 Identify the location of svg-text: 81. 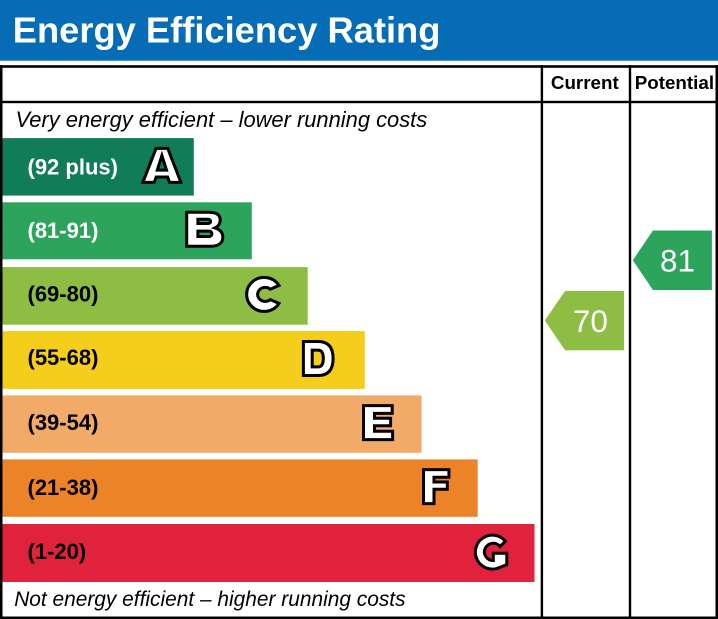
(677, 261).